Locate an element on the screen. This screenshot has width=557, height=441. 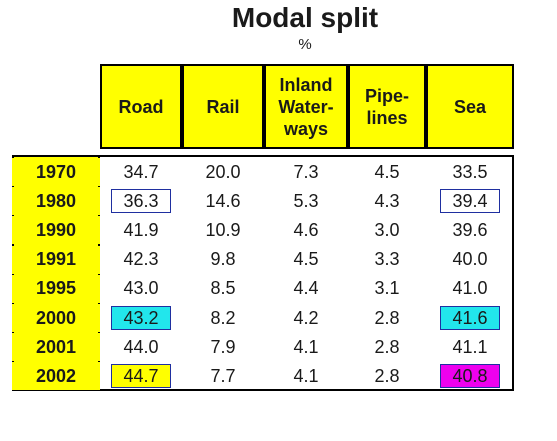
table-cell: 9.8 is located at coordinates (223, 259).